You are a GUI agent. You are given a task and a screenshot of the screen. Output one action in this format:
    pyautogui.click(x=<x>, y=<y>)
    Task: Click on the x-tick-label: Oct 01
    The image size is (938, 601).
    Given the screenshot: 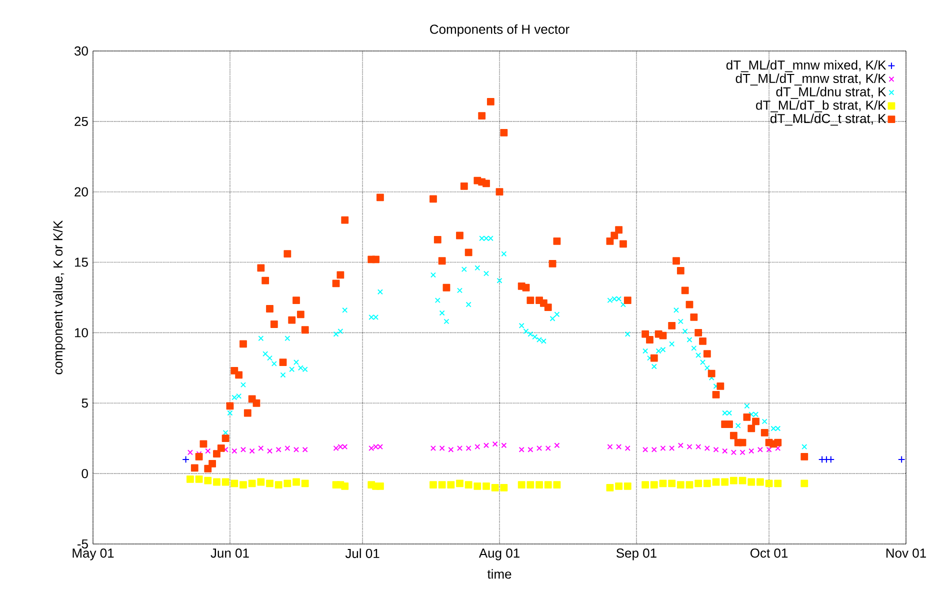 What is the action you would take?
    pyautogui.click(x=769, y=553)
    